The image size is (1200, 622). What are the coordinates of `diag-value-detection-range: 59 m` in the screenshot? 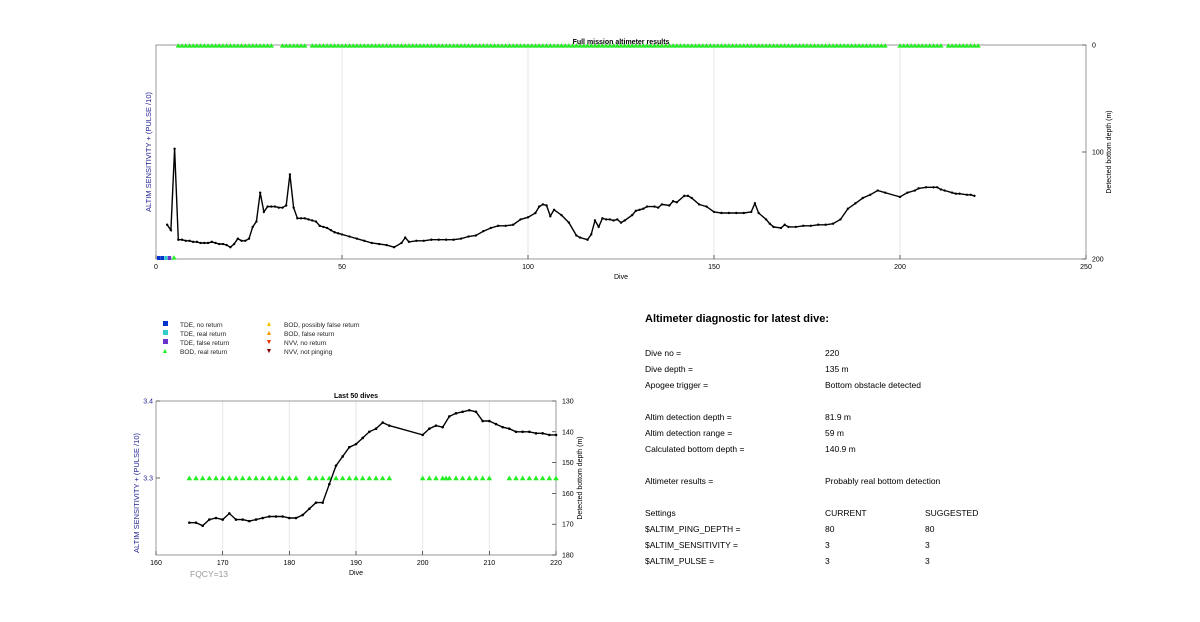 It's located at (834, 433).